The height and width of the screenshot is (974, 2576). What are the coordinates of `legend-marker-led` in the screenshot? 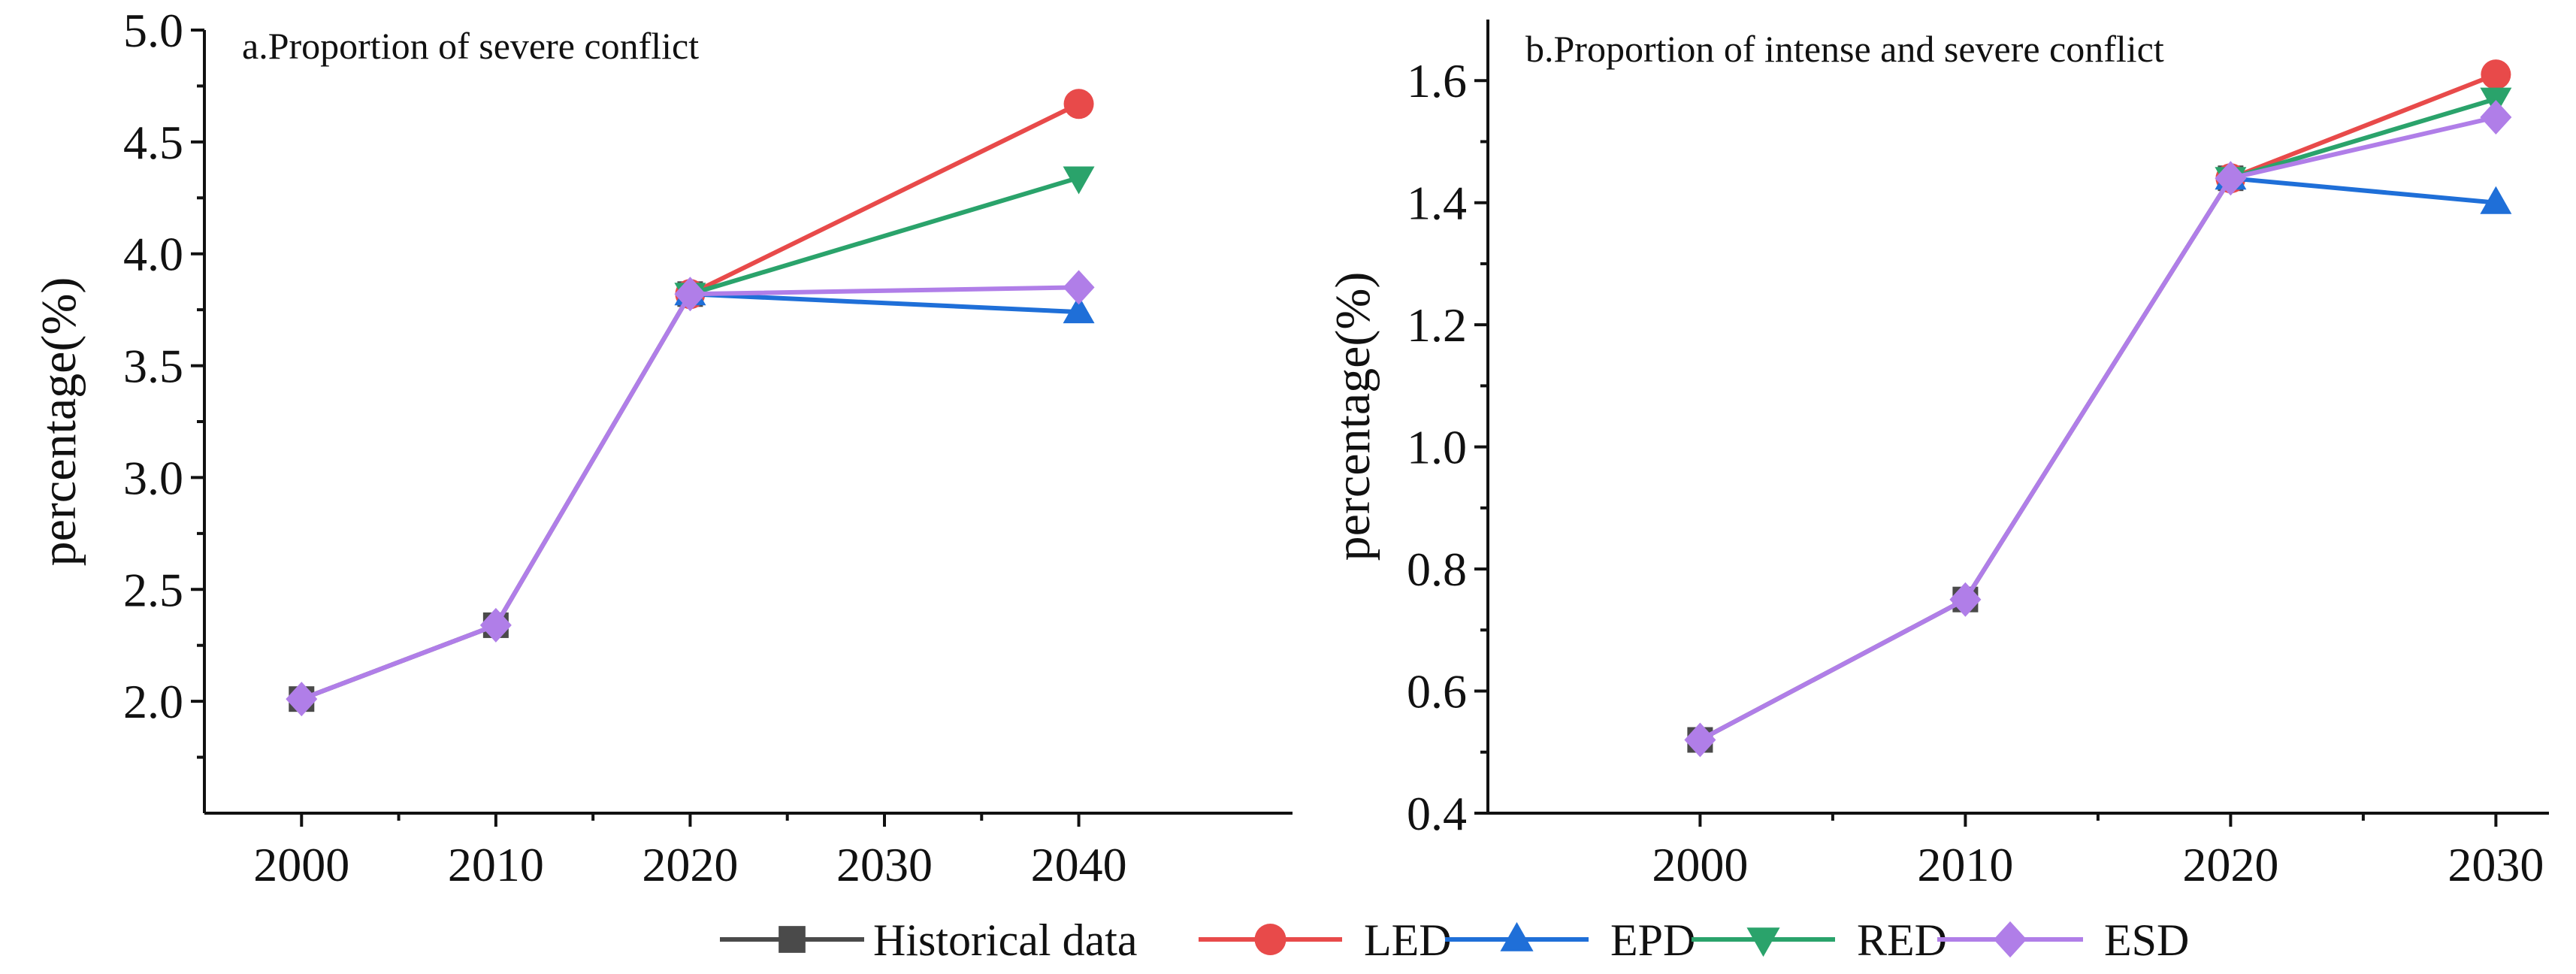 It's located at (1270, 939).